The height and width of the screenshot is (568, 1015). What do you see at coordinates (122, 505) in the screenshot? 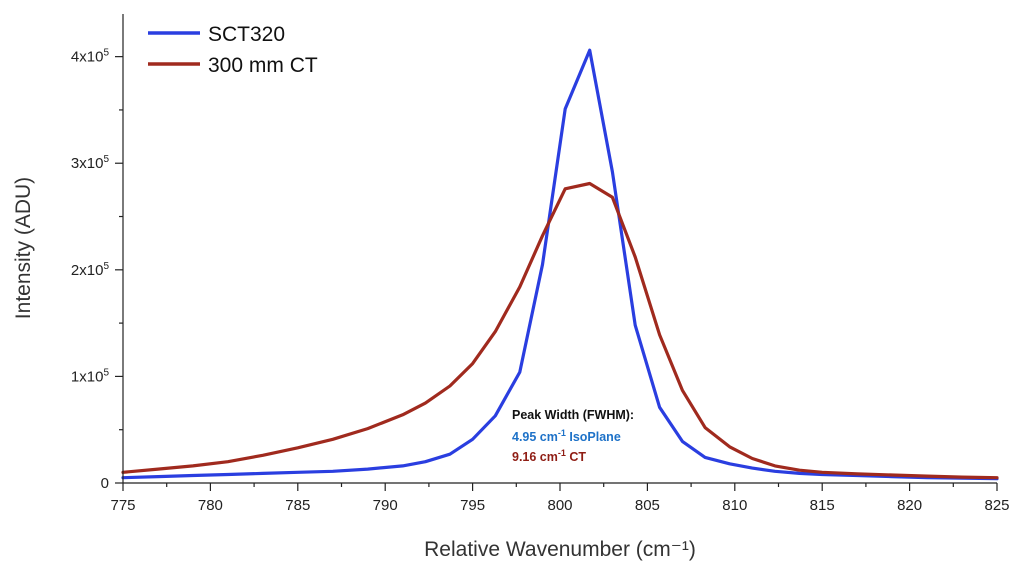
I see `x-tick-label: 775` at bounding box center [122, 505].